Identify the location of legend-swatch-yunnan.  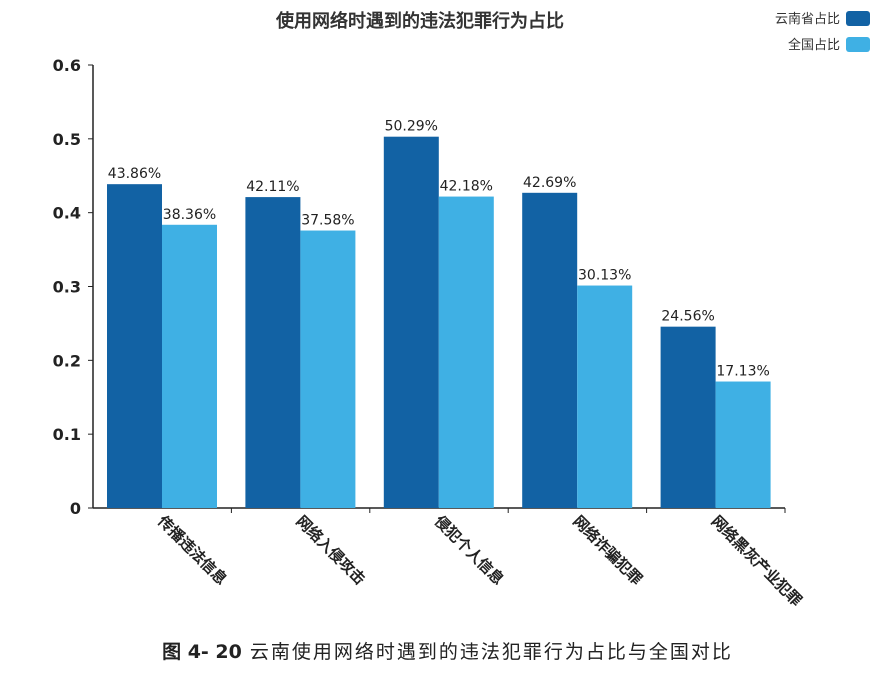
(858, 18).